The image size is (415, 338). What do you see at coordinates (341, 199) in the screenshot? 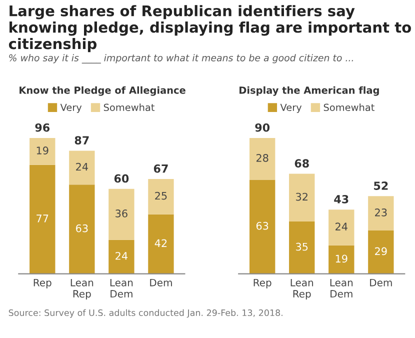
I see `total-label: 43` at bounding box center [341, 199].